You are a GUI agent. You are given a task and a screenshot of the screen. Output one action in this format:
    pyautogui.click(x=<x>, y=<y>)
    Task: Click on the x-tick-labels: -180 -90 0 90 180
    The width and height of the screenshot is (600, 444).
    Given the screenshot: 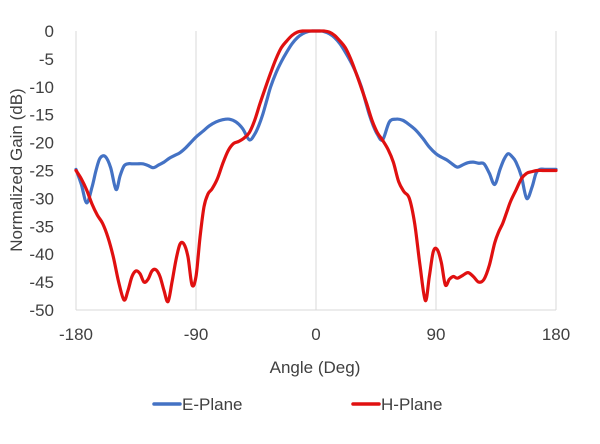 What is the action you would take?
    pyautogui.click(x=314, y=334)
    